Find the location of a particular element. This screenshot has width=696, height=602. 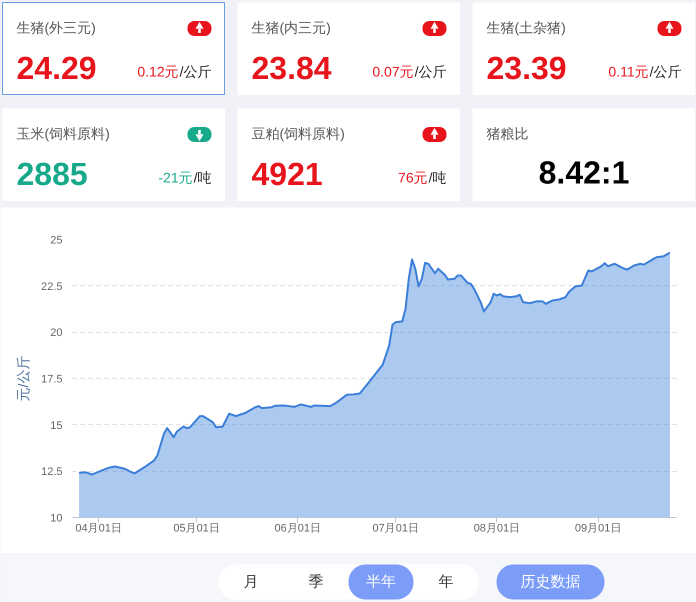

y-tick-label: 12.5 is located at coordinates (52, 472).